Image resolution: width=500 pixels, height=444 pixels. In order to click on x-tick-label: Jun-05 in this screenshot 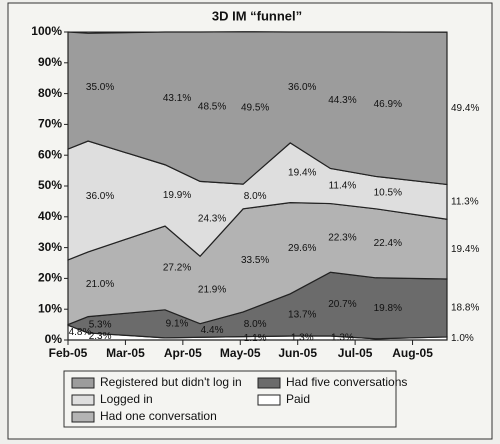, I will do `click(297, 353)`.